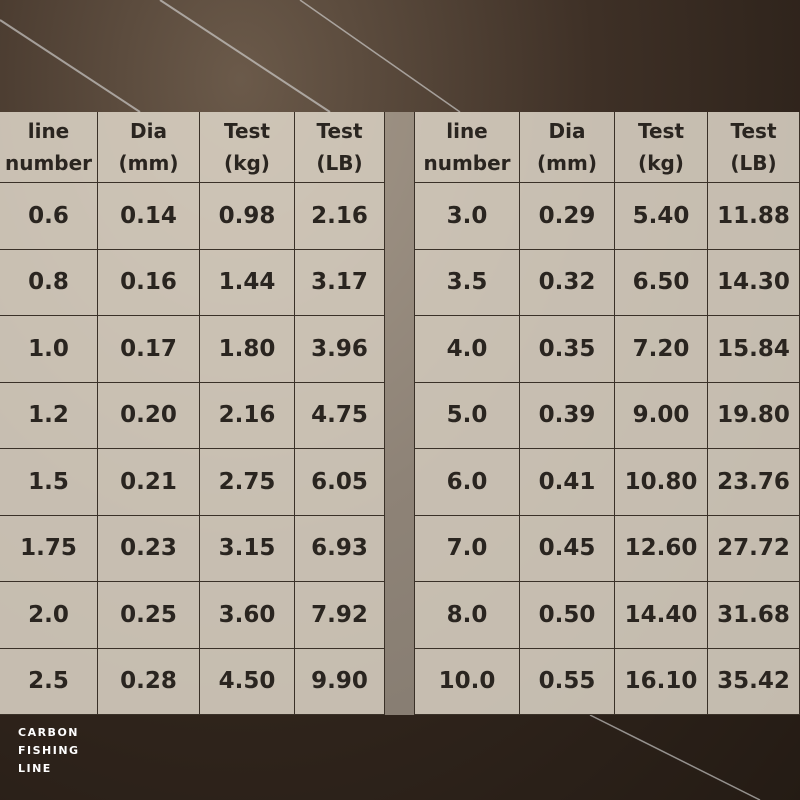 The width and height of the screenshot is (800, 800). I want to click on cell-text: 3.15, so click(247, 548).